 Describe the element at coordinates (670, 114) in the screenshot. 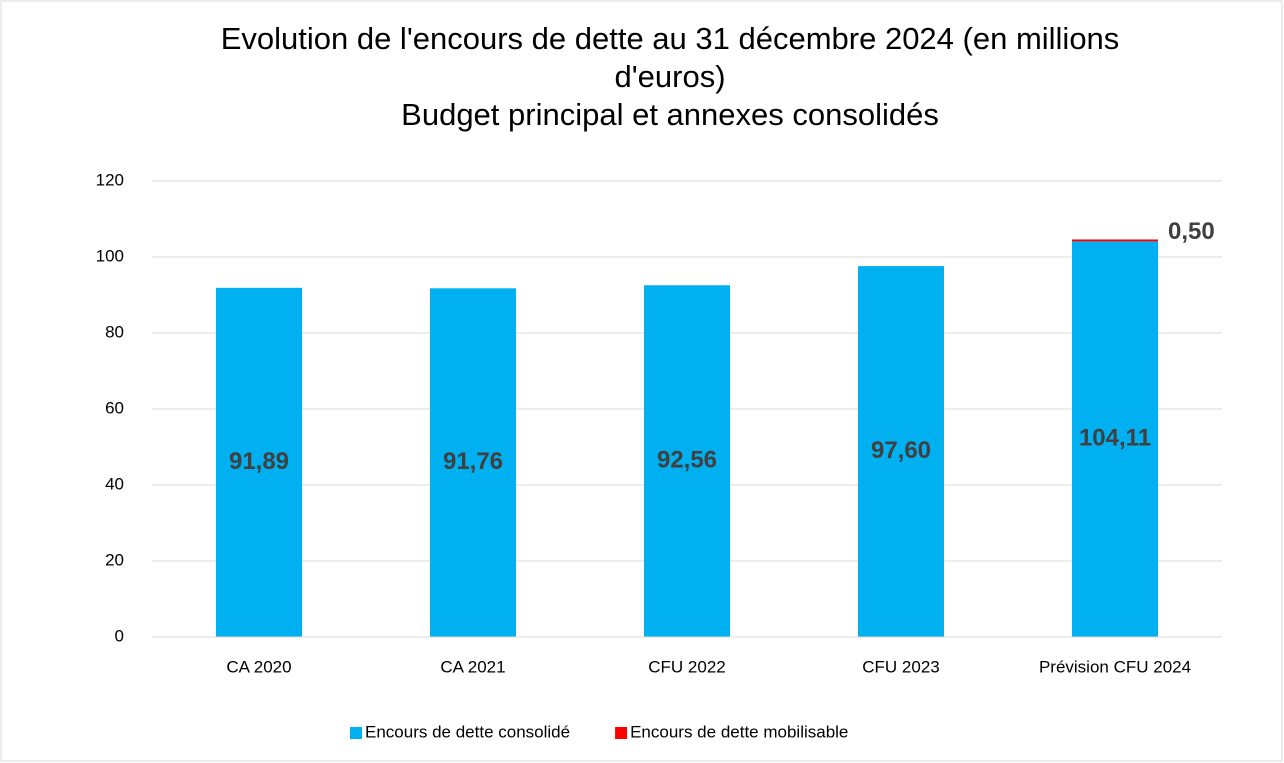

I see `chart-subtitle: Budget principal et annexes consolidés` at that location.